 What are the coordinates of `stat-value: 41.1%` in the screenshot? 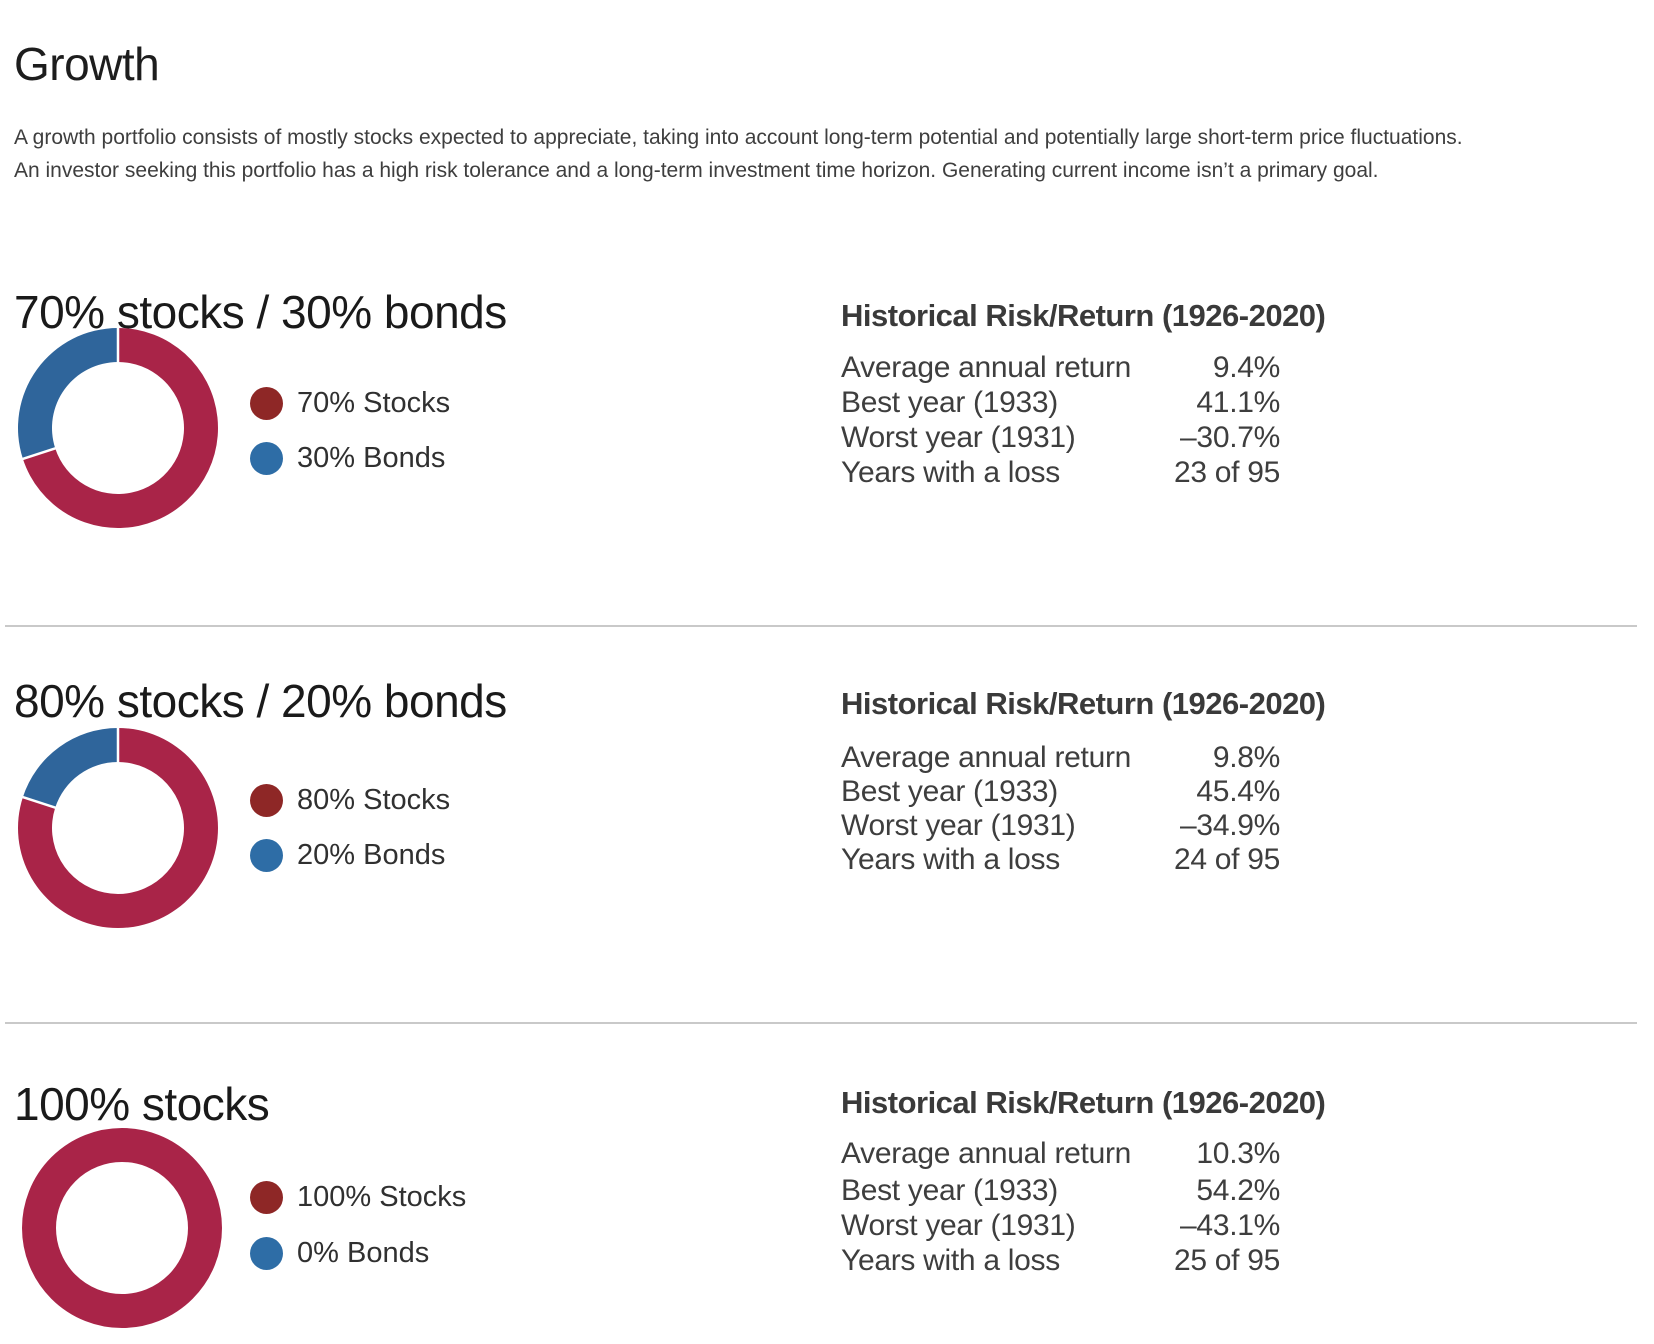 It's located at (1238, 402).